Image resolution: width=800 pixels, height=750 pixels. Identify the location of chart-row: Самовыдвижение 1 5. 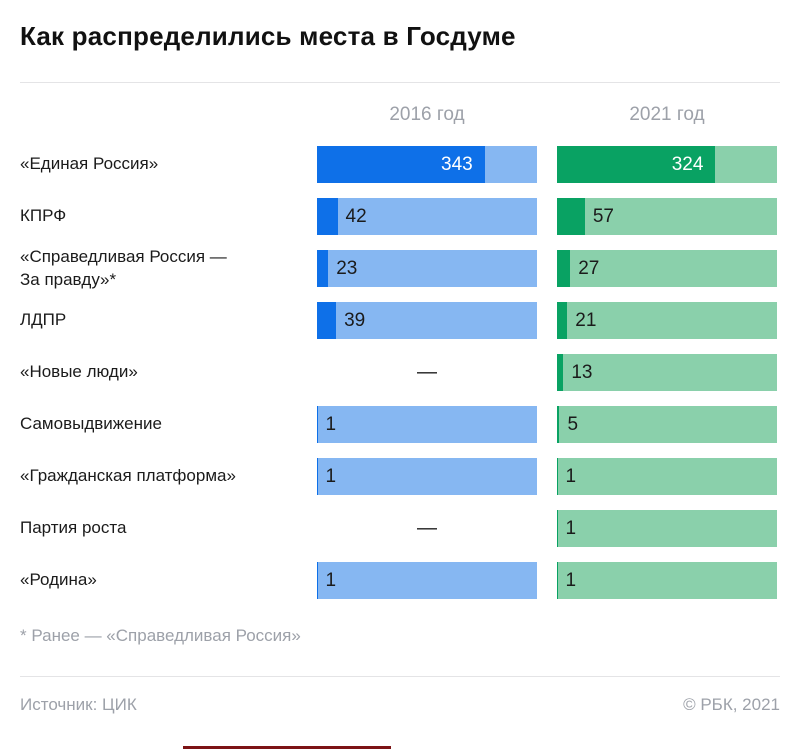
(400, 424).